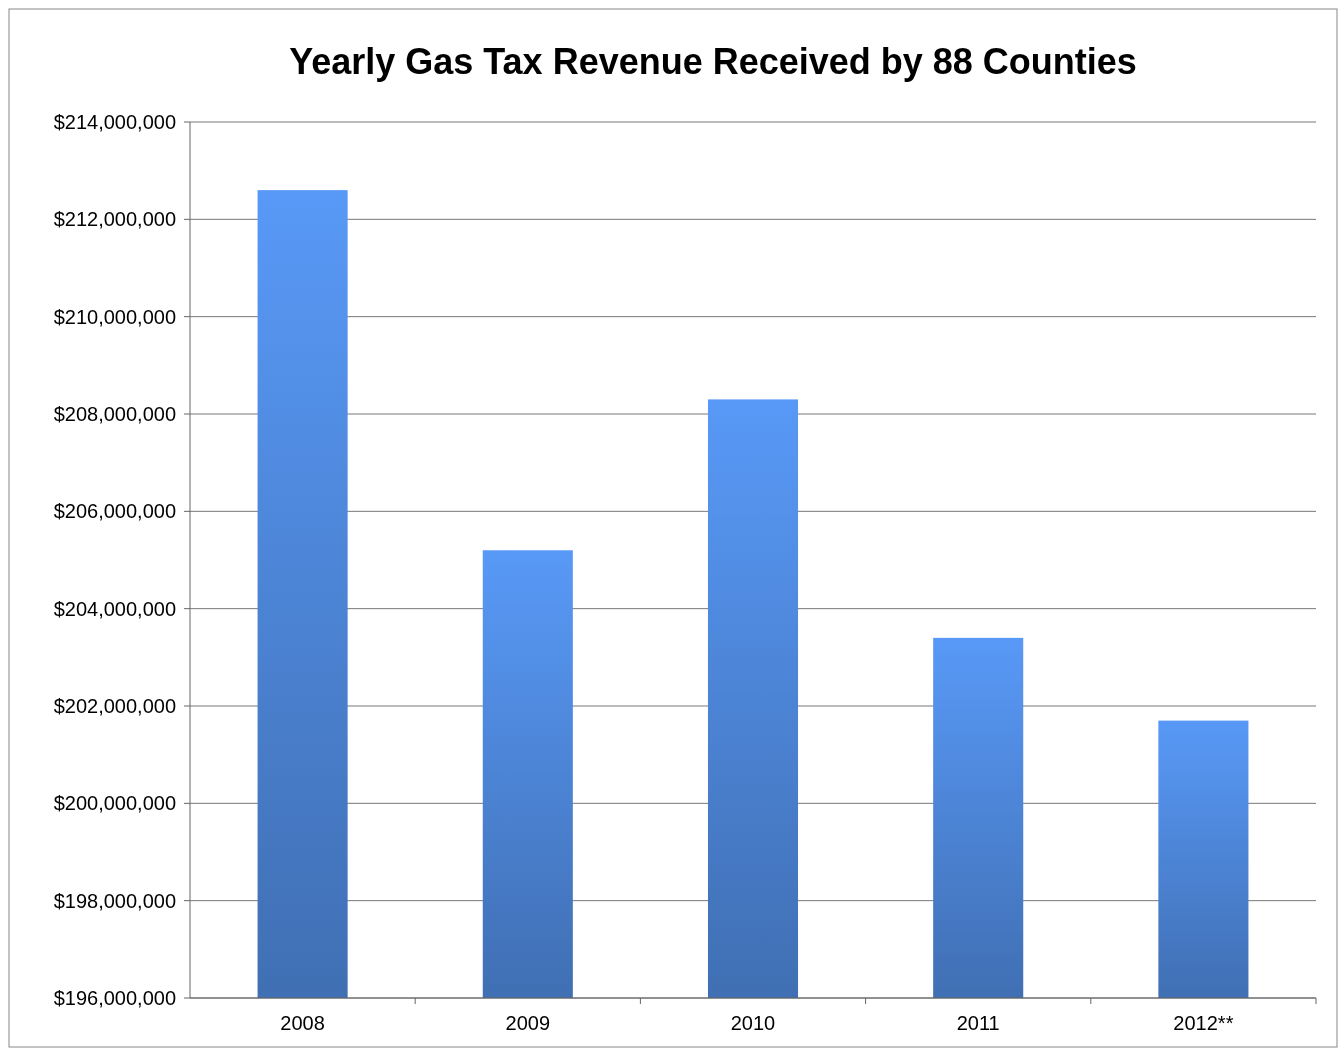 The width and height of the screenshot is (1343, 1051). Describe the element at coordinates (1203, 1023) in the screenshot. I see `x-tick-label: 2012**` at that location.